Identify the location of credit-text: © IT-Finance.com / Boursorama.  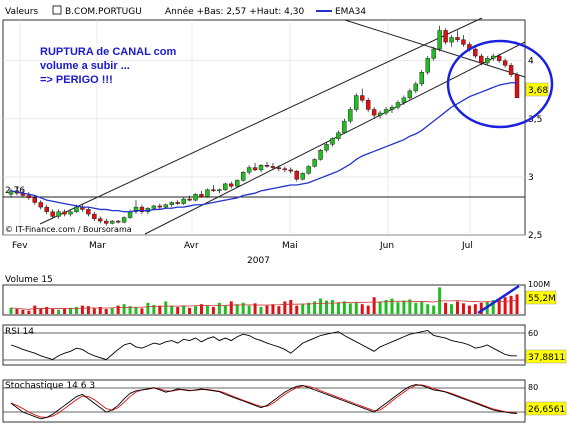
(68, 229).